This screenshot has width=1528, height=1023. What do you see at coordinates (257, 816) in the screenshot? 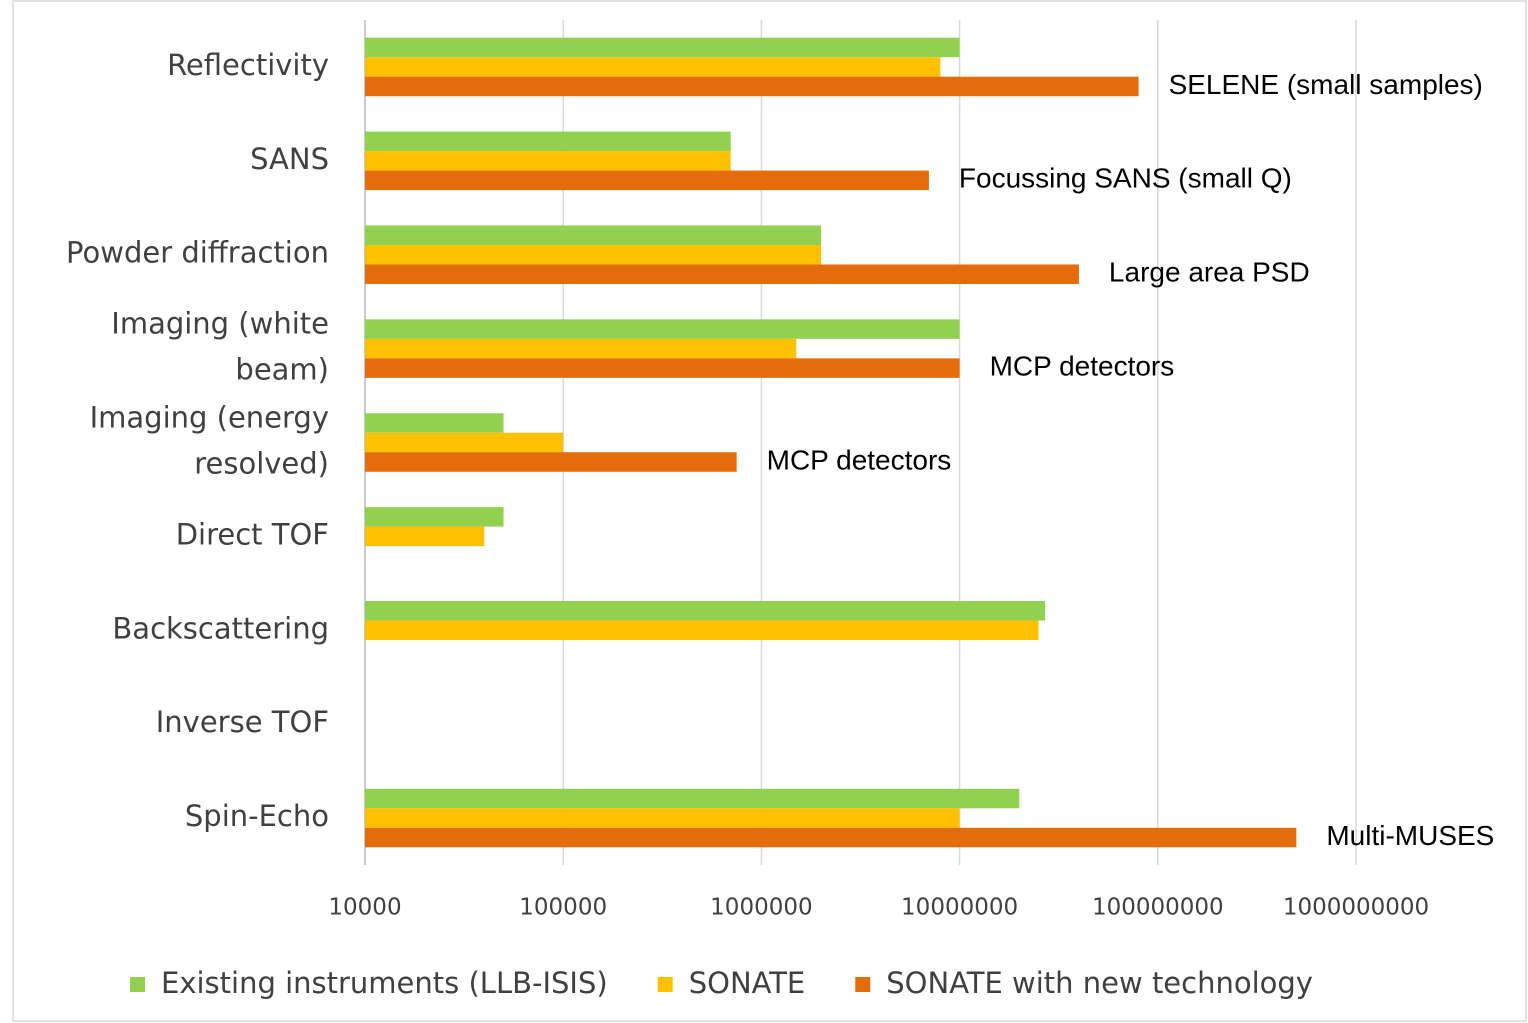
I see `y-tick-label: Spin-Echo` at bounding box center [257, 816].